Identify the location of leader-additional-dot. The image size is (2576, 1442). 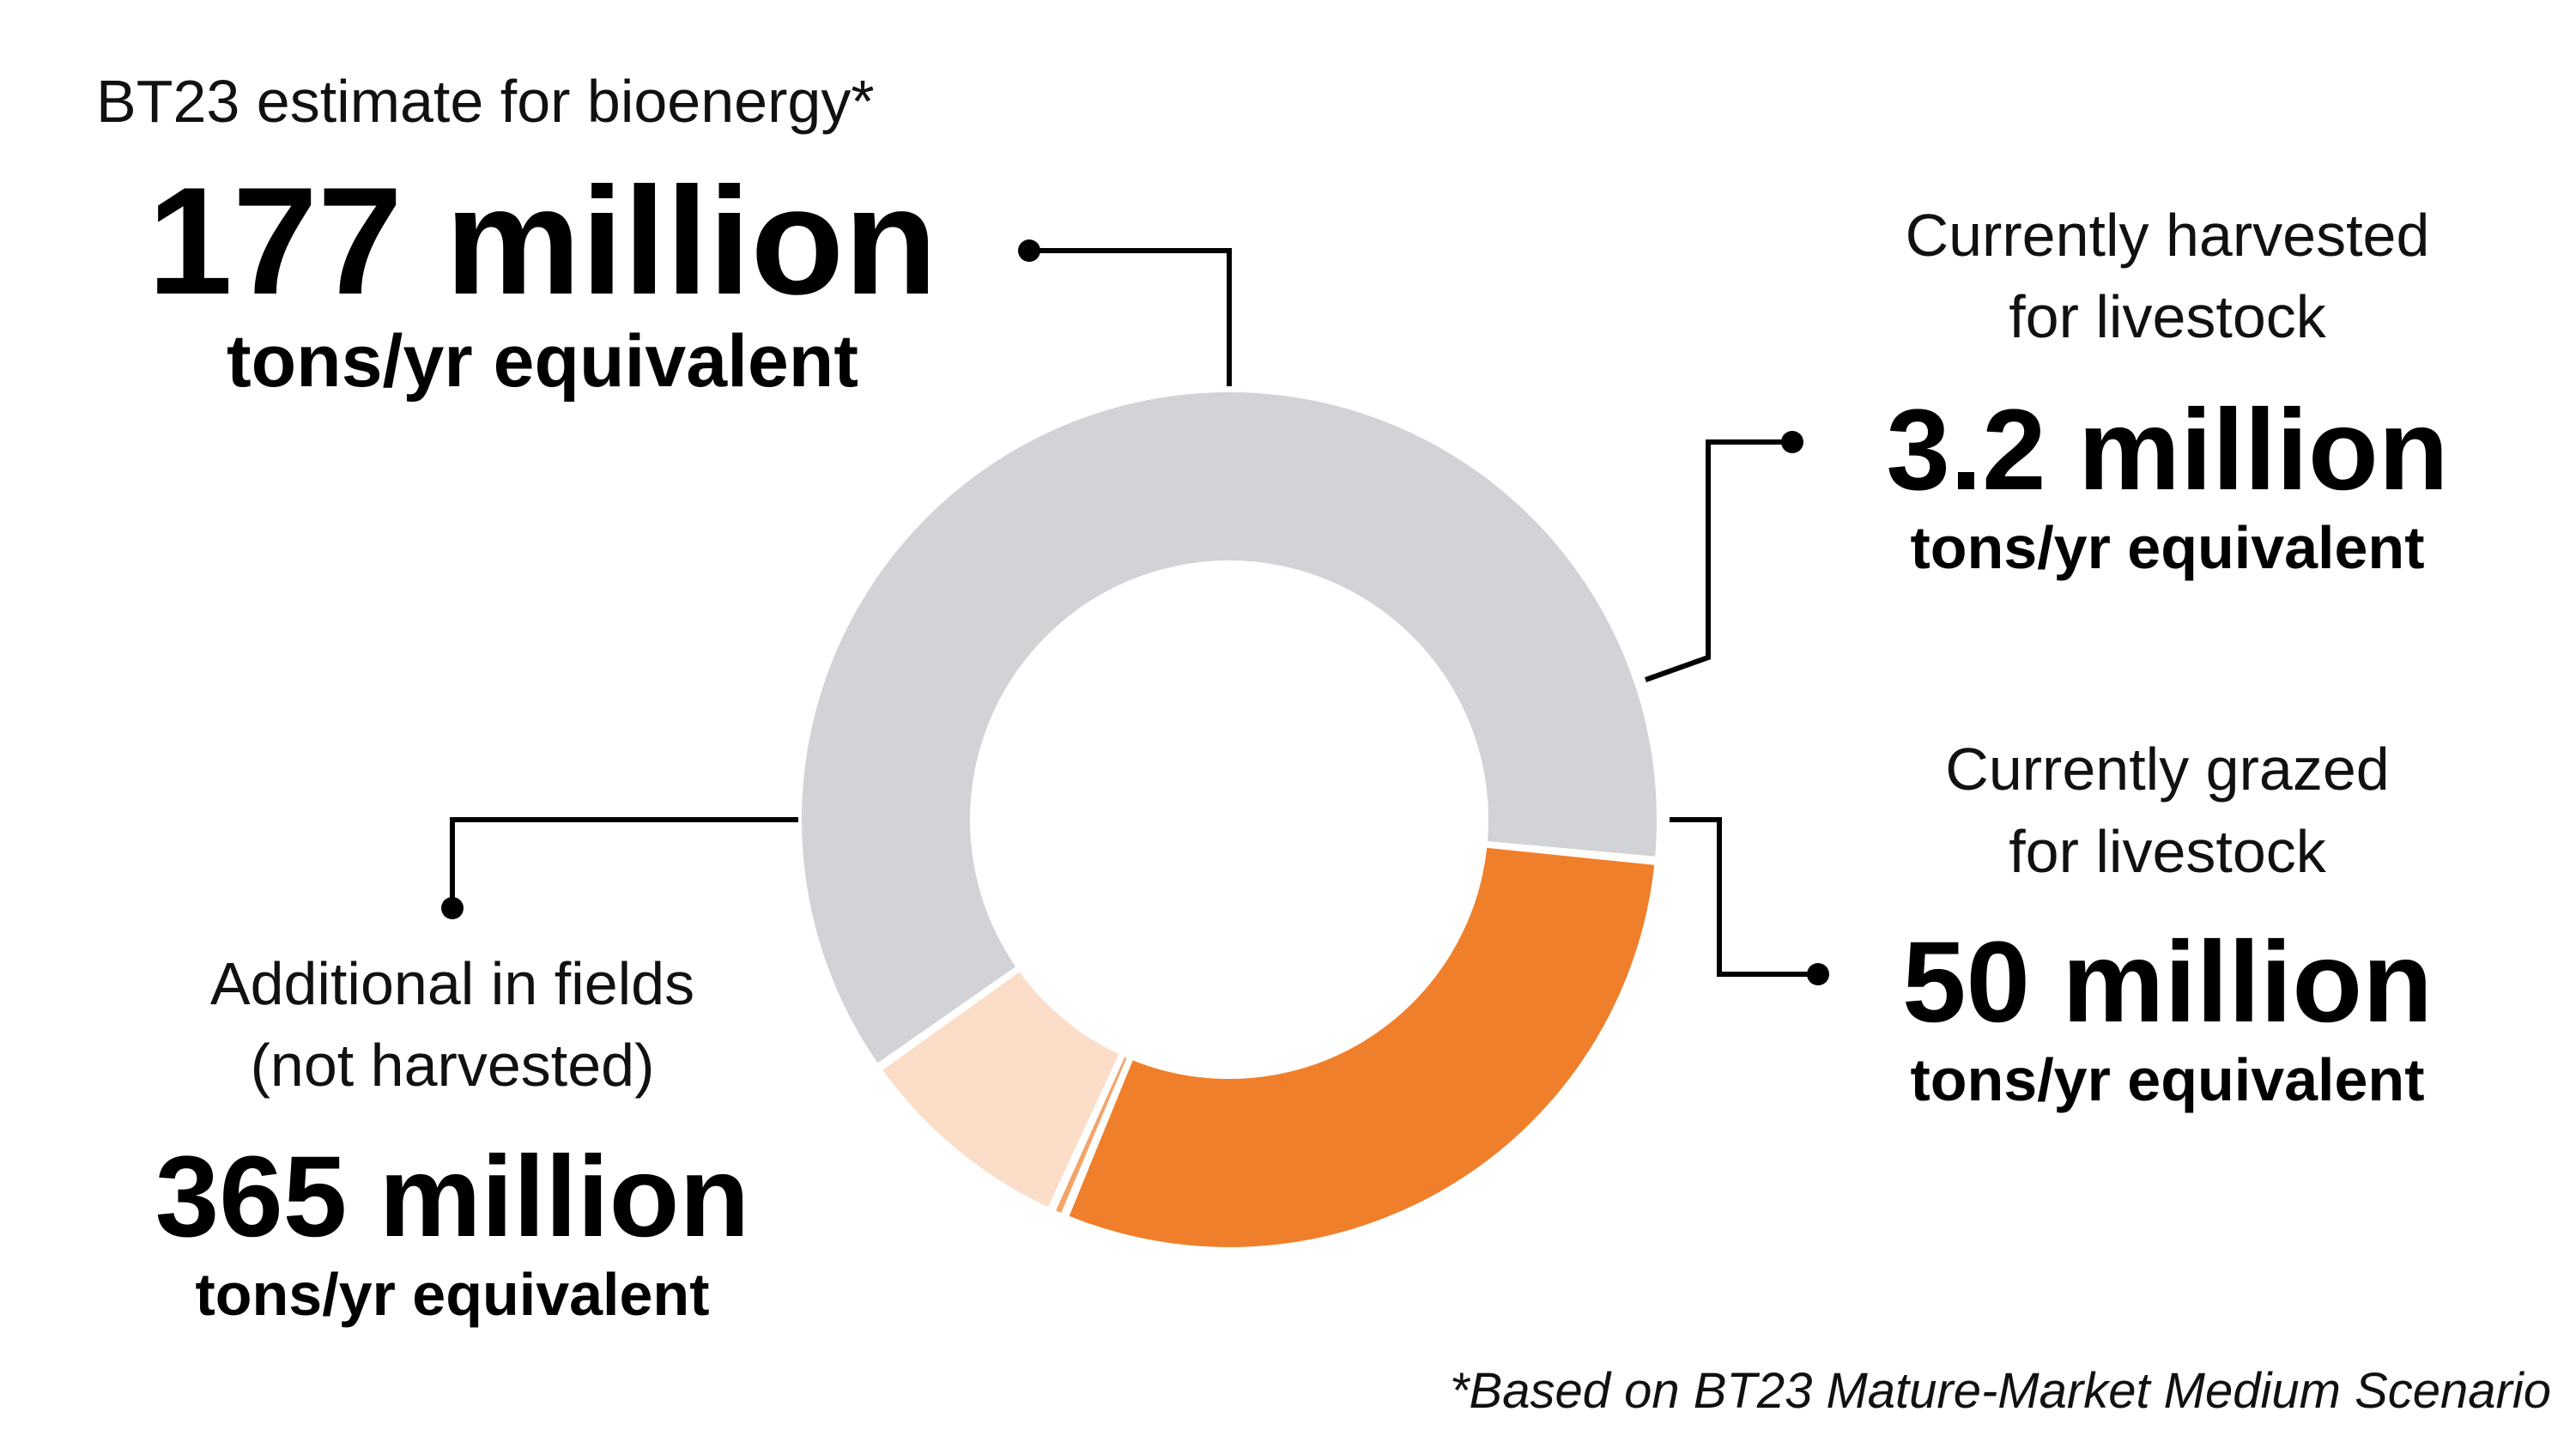
(452, 908).